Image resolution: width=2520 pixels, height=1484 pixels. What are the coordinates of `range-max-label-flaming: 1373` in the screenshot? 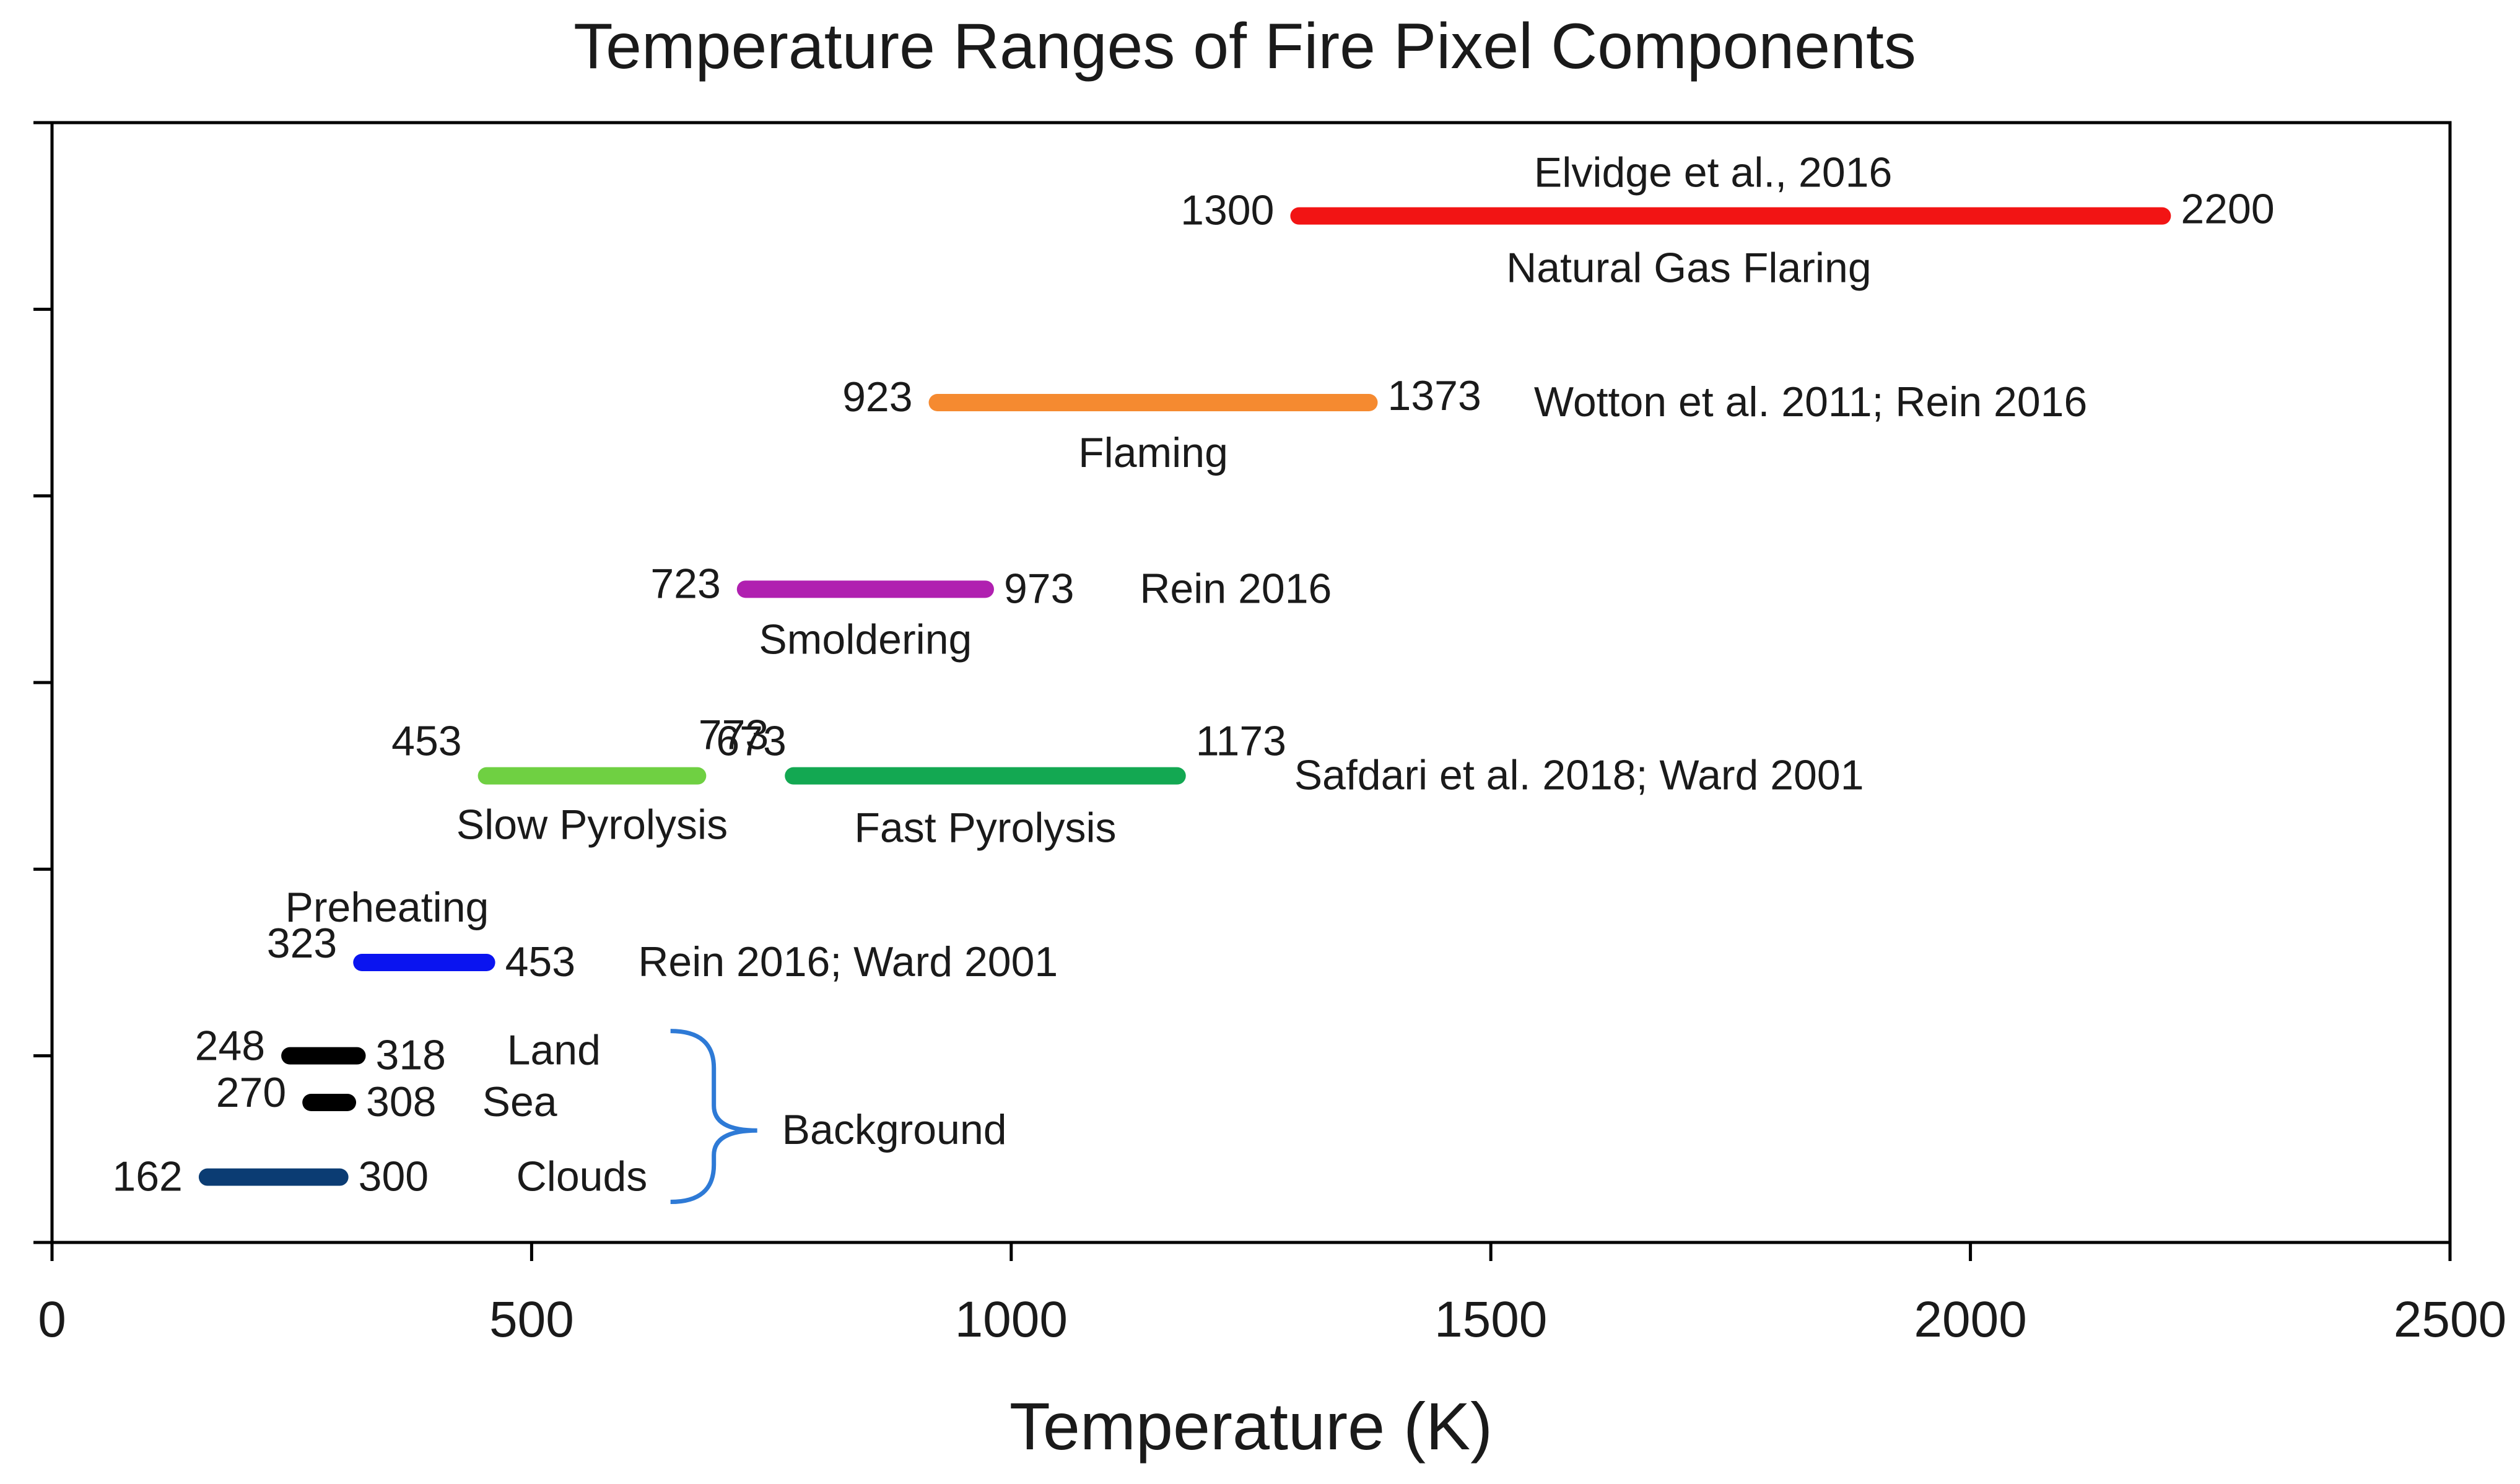 It's located at (1435, 395).